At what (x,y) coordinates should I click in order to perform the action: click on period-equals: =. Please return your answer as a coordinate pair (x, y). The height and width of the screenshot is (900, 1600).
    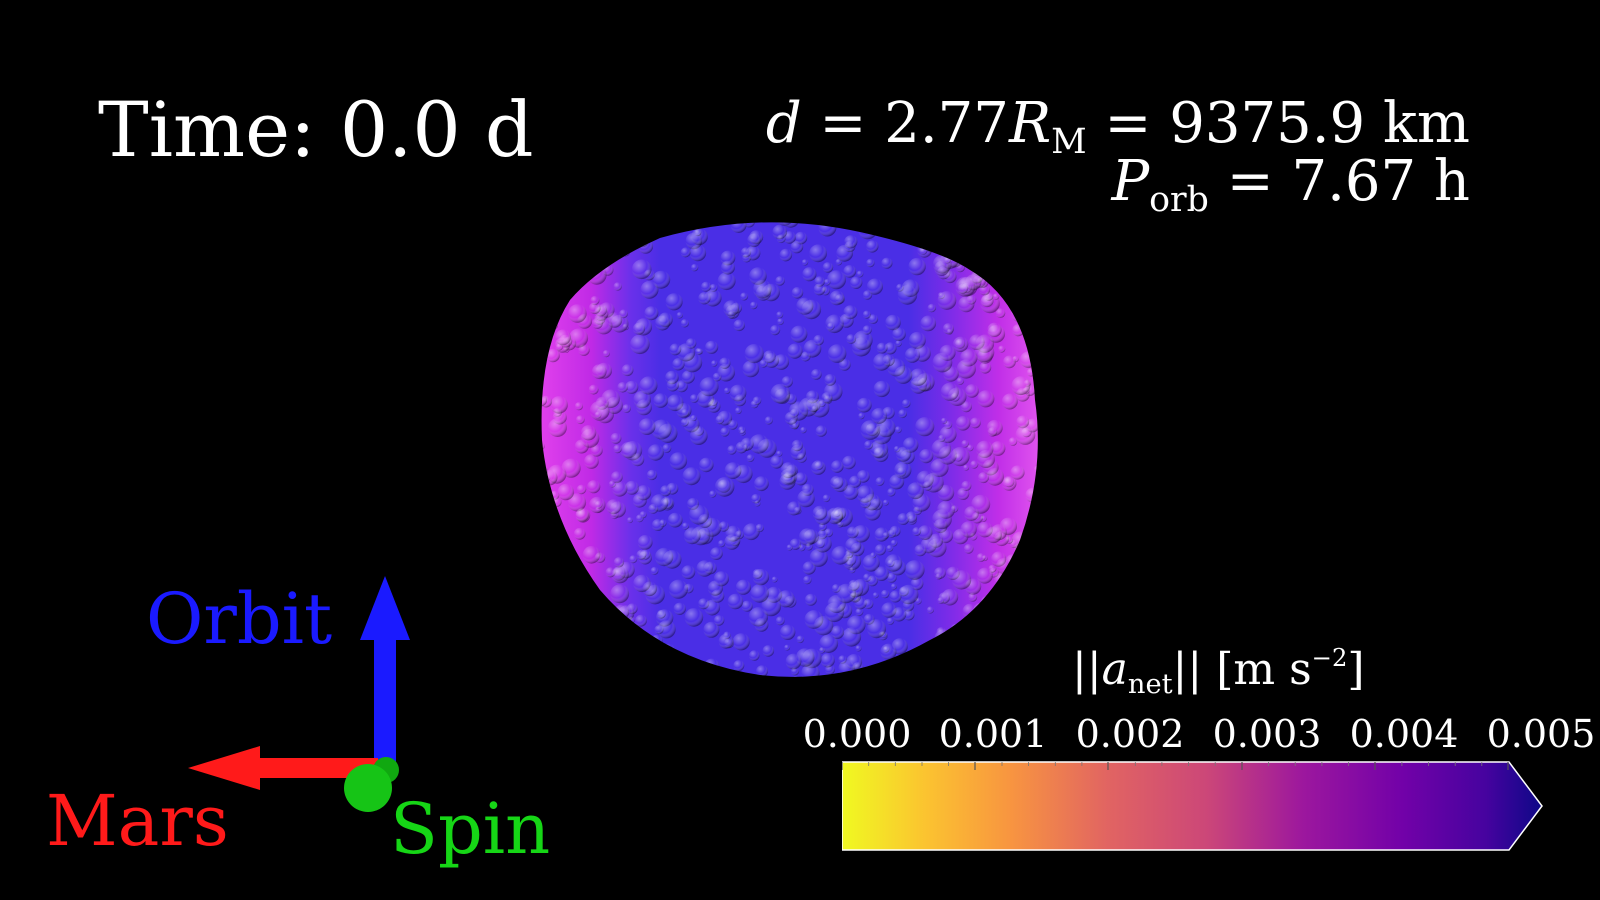
    Looking at the image, I should click on (1250, 181).